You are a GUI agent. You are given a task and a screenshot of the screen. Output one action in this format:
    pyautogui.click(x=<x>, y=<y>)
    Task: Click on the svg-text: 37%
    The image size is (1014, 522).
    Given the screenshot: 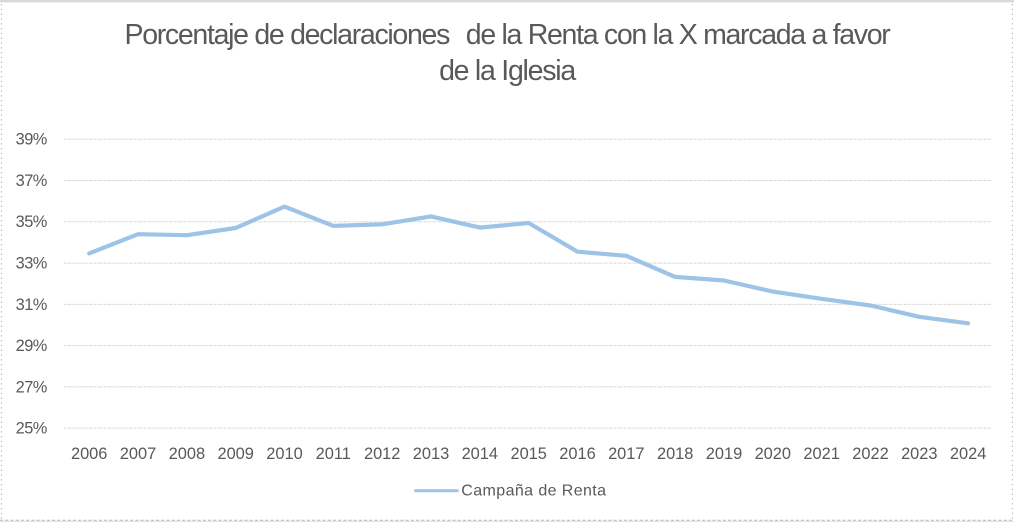 What is the action you would take?
    pyautogui.click(x=31, y=181)
    